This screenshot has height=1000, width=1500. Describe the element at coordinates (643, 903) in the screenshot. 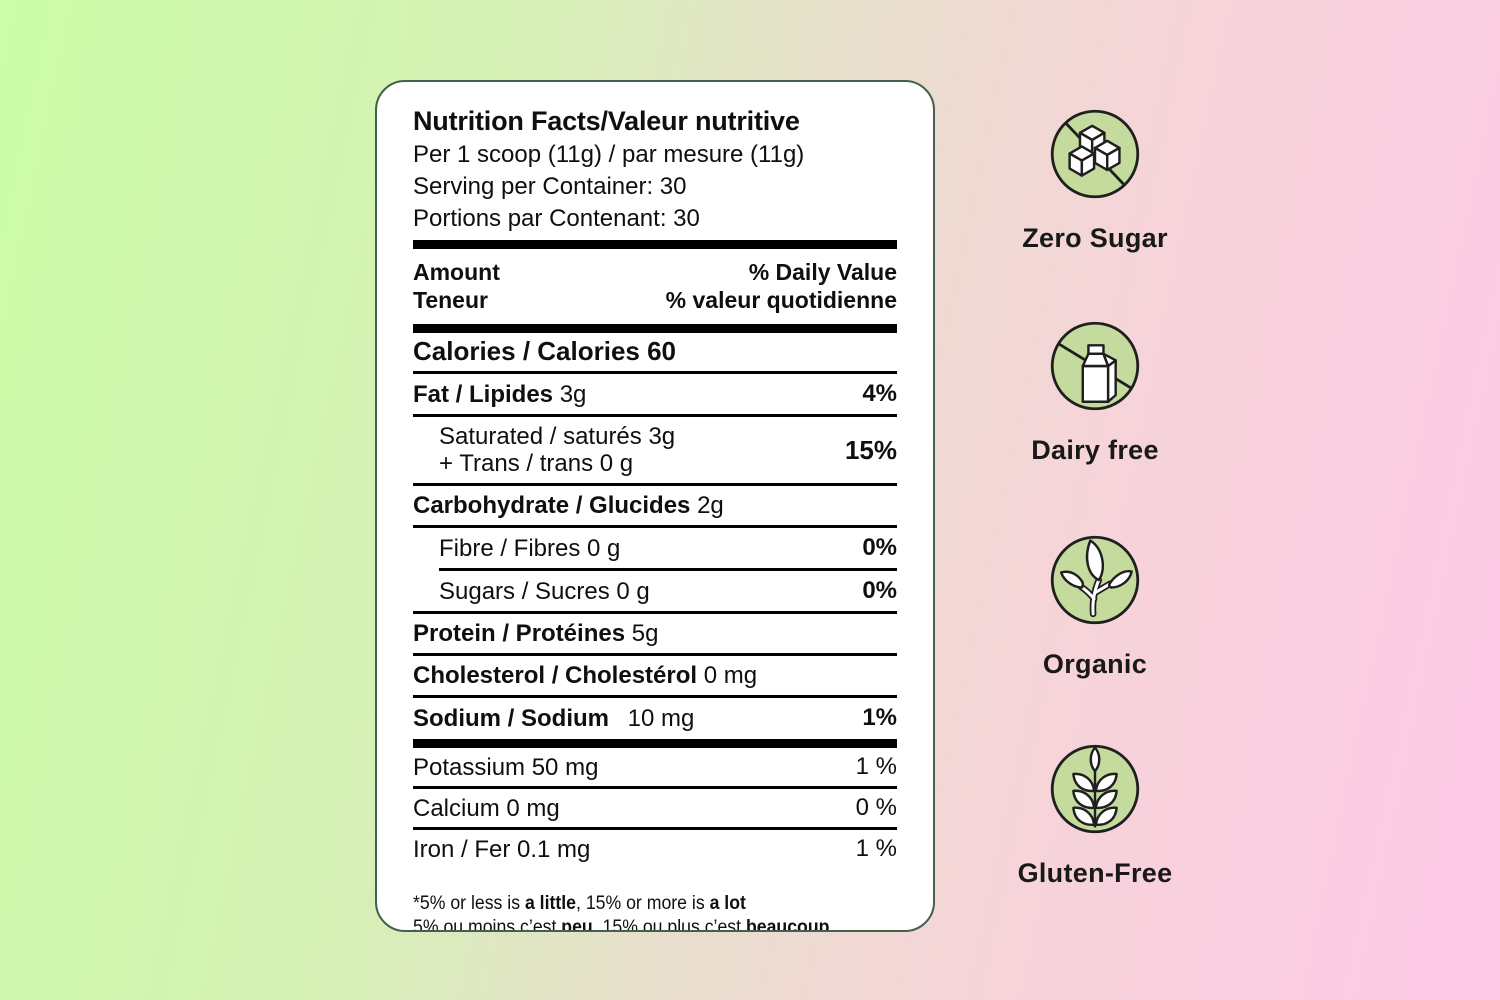

I see `footnote-text: , 15% or more is` at that location.